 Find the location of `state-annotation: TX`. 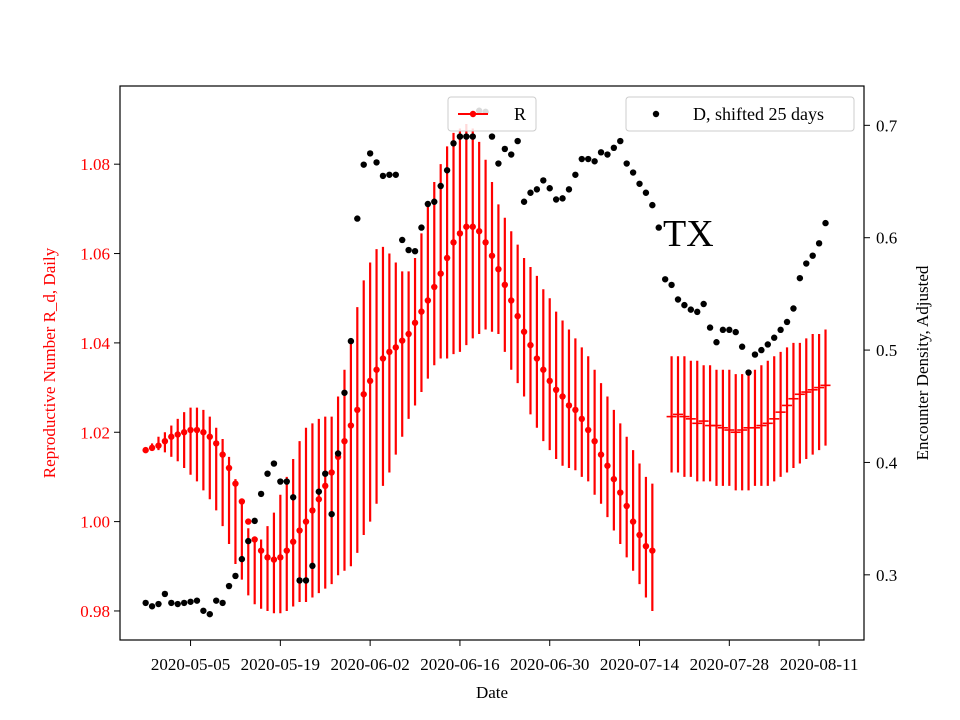

state-annotation: TX is located at coordinates (688, 234).